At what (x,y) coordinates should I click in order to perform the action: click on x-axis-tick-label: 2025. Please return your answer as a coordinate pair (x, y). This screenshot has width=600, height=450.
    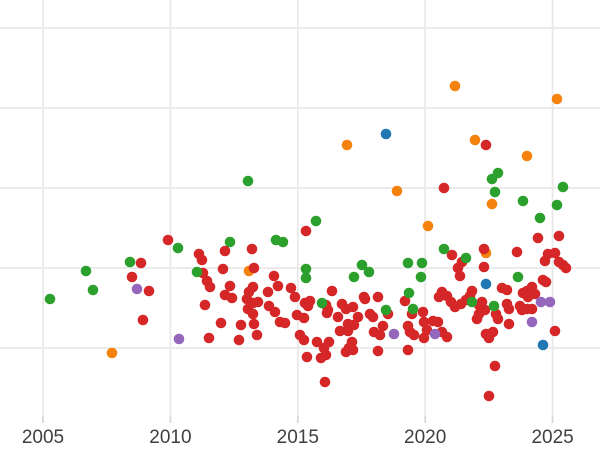
    Looking at the image, I should click on (552, 437).